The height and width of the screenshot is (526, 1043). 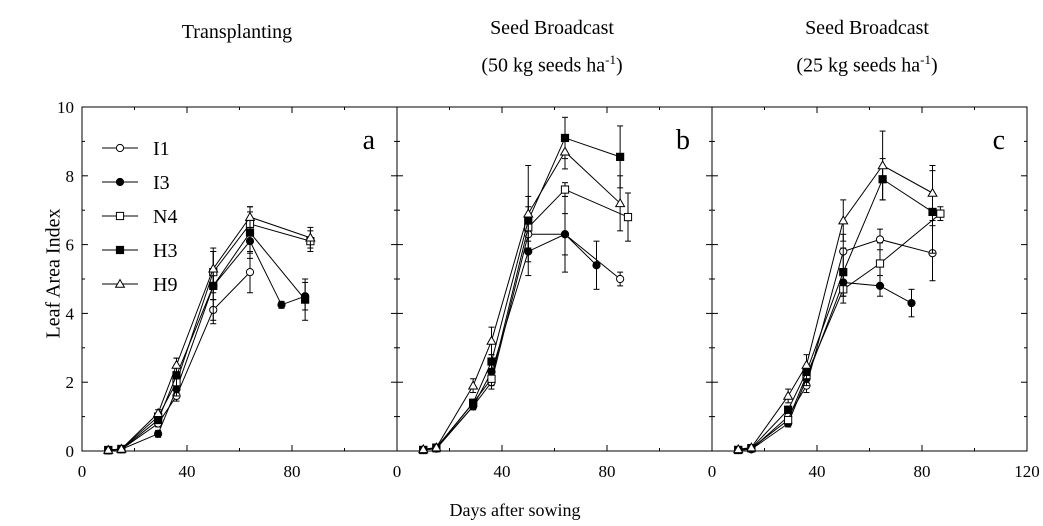 What do you see at coordinates (611, 59) in the screenshot?
I see `panel-b-subtitle-exponent: -1` at bounding box center [611, 59].